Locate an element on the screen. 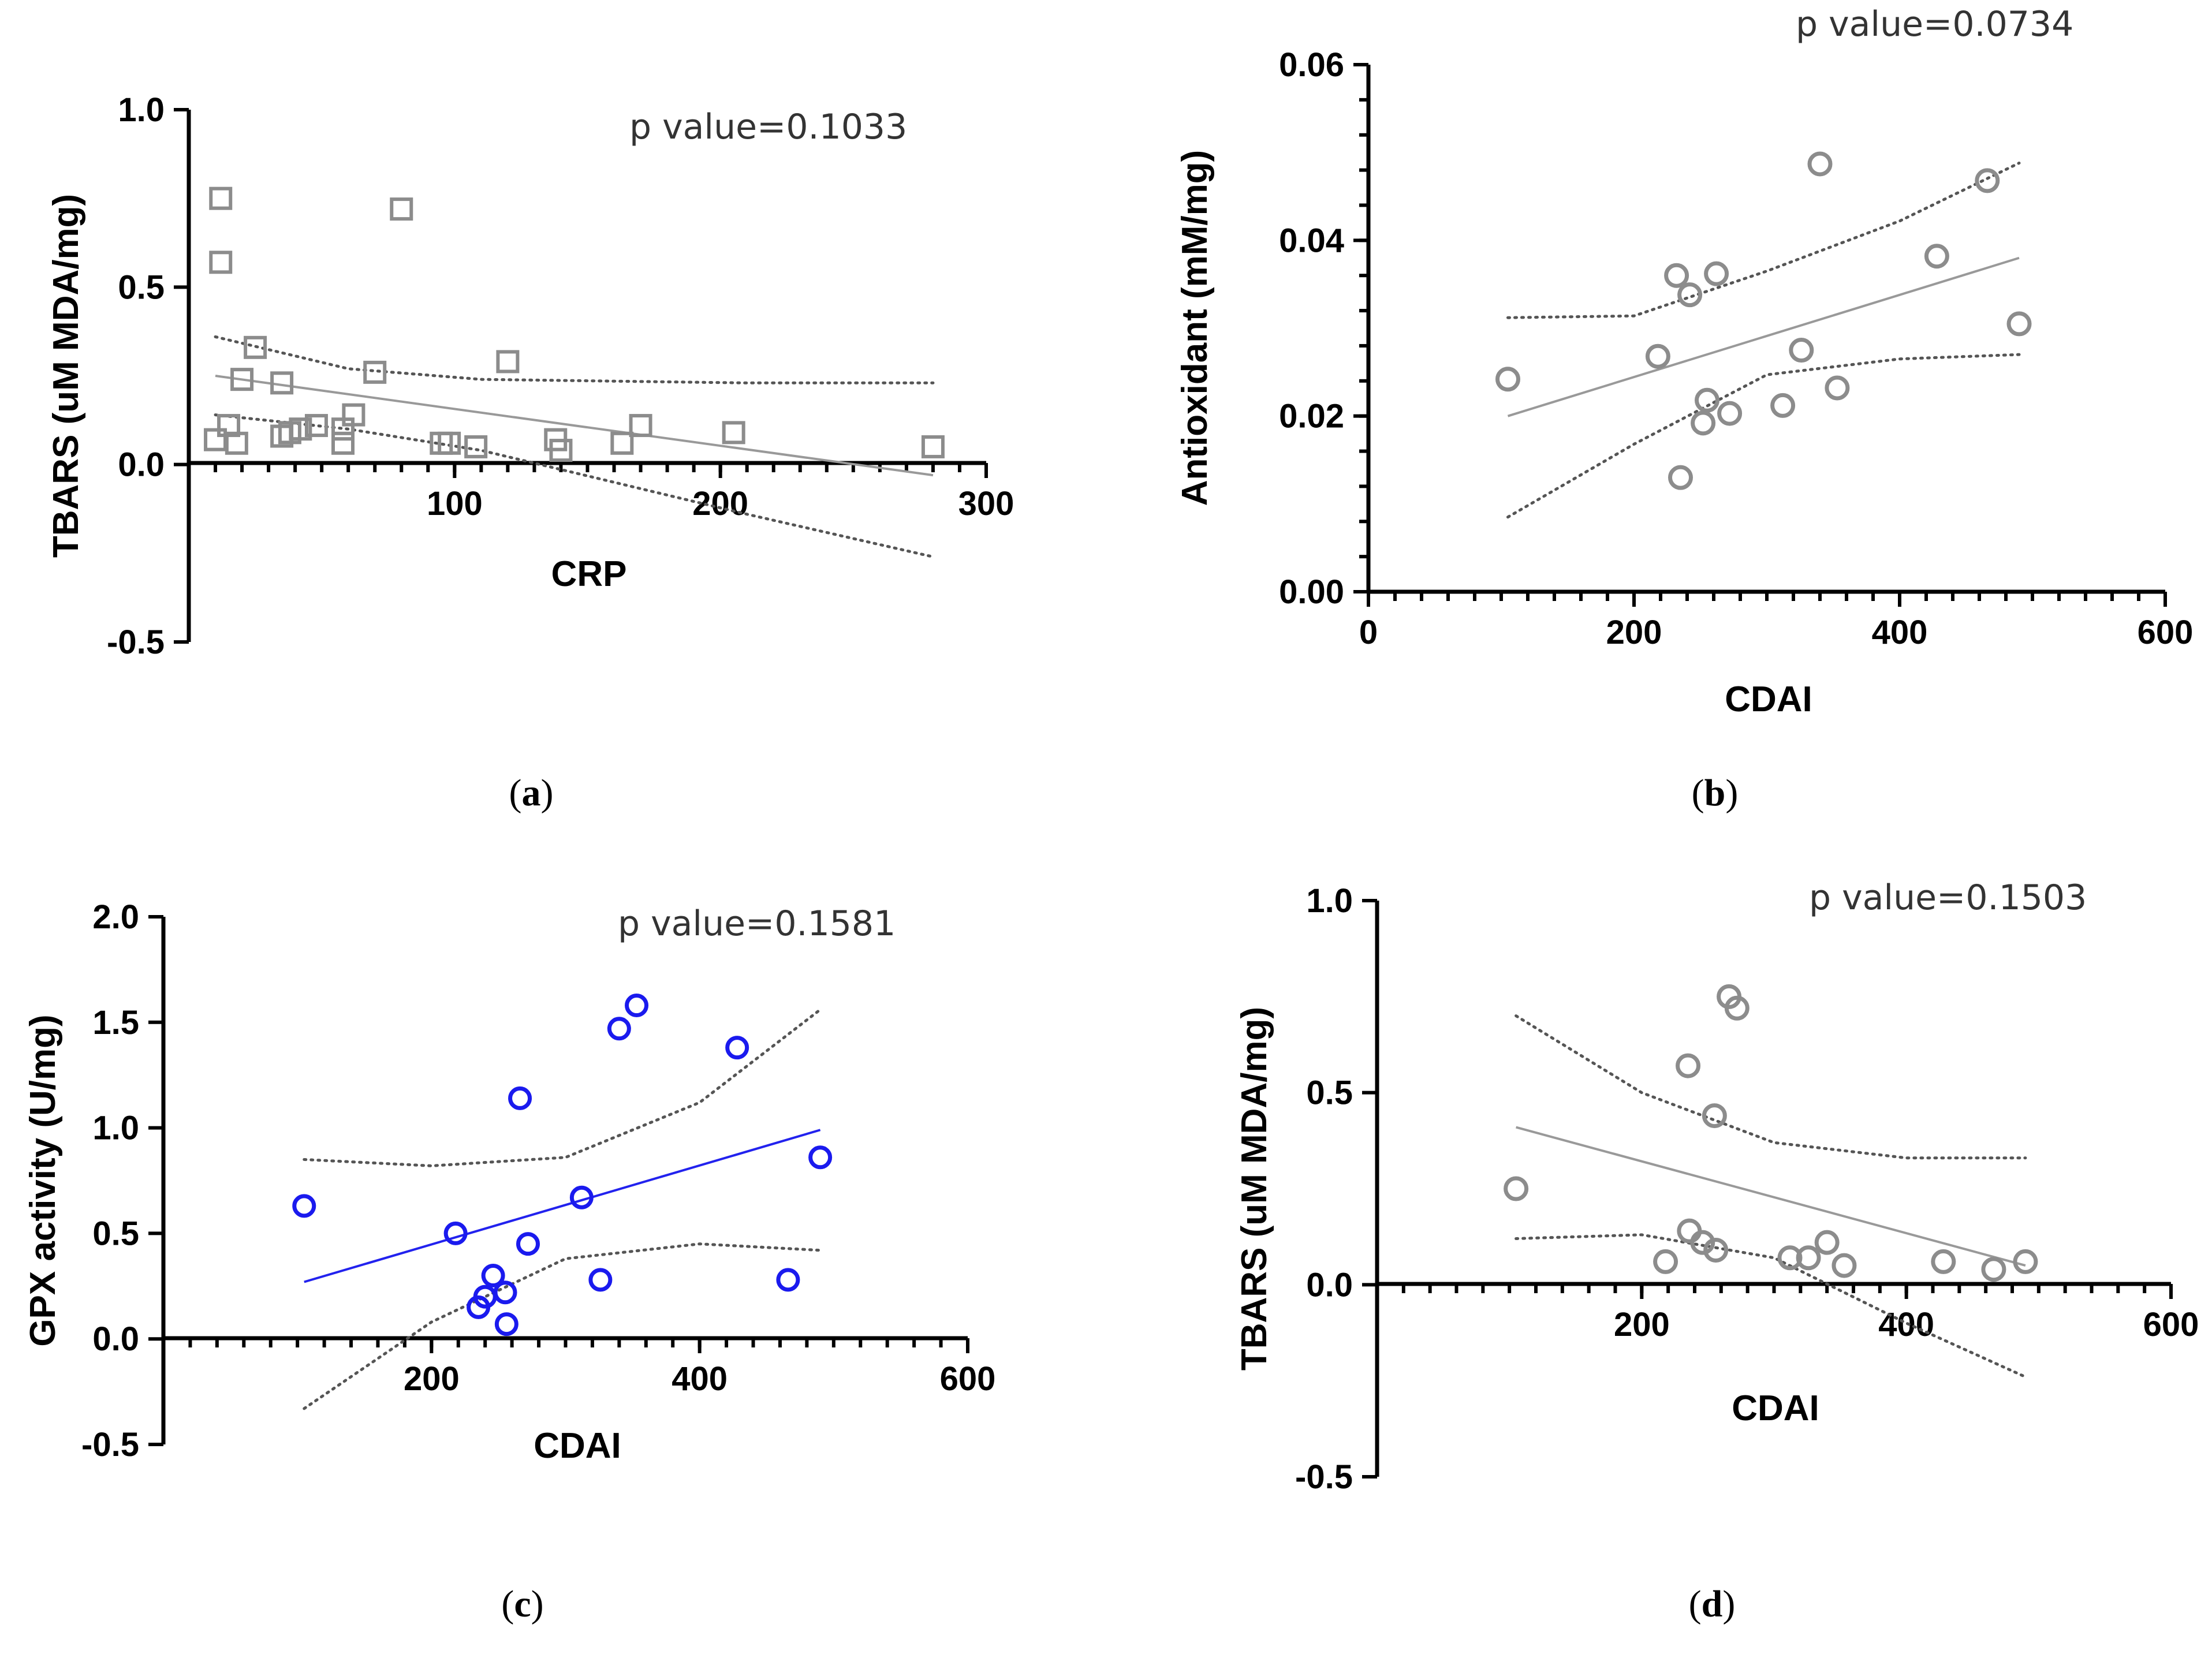 Image resolution: width=2212 pixels, height=1654 pixels. panel-label: (b) is located at coordinates (1716, 793).